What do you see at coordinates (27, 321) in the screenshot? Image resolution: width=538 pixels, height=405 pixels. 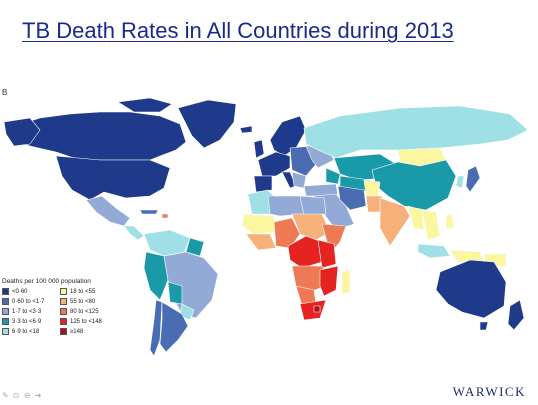 I see `legend-label: 3·3 to <6·9` at bounding box center [27, 321].